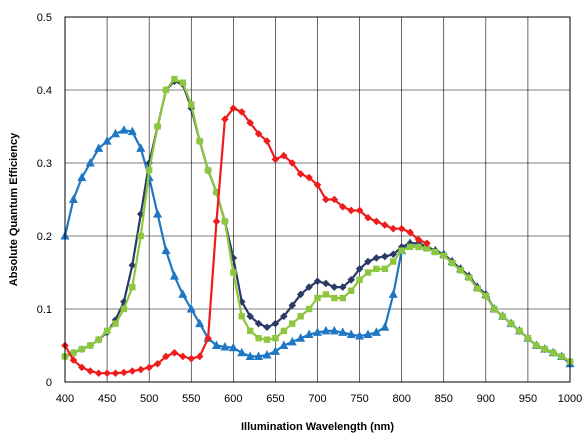 Image resolution: width=588 pixels, height=441 pixels. Describe the element at coordinates (49, 383) in the screenshot. I see `y-tick-label: 0` at that location.